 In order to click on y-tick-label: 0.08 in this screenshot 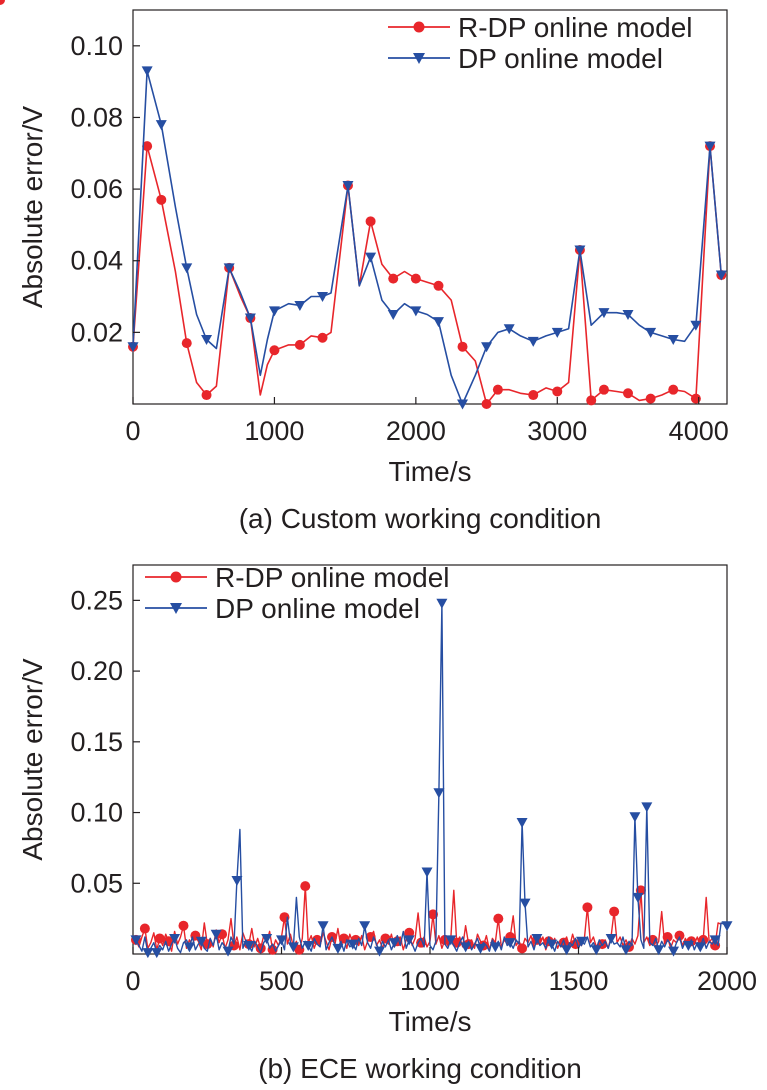, I will do `click(96, 117)`.